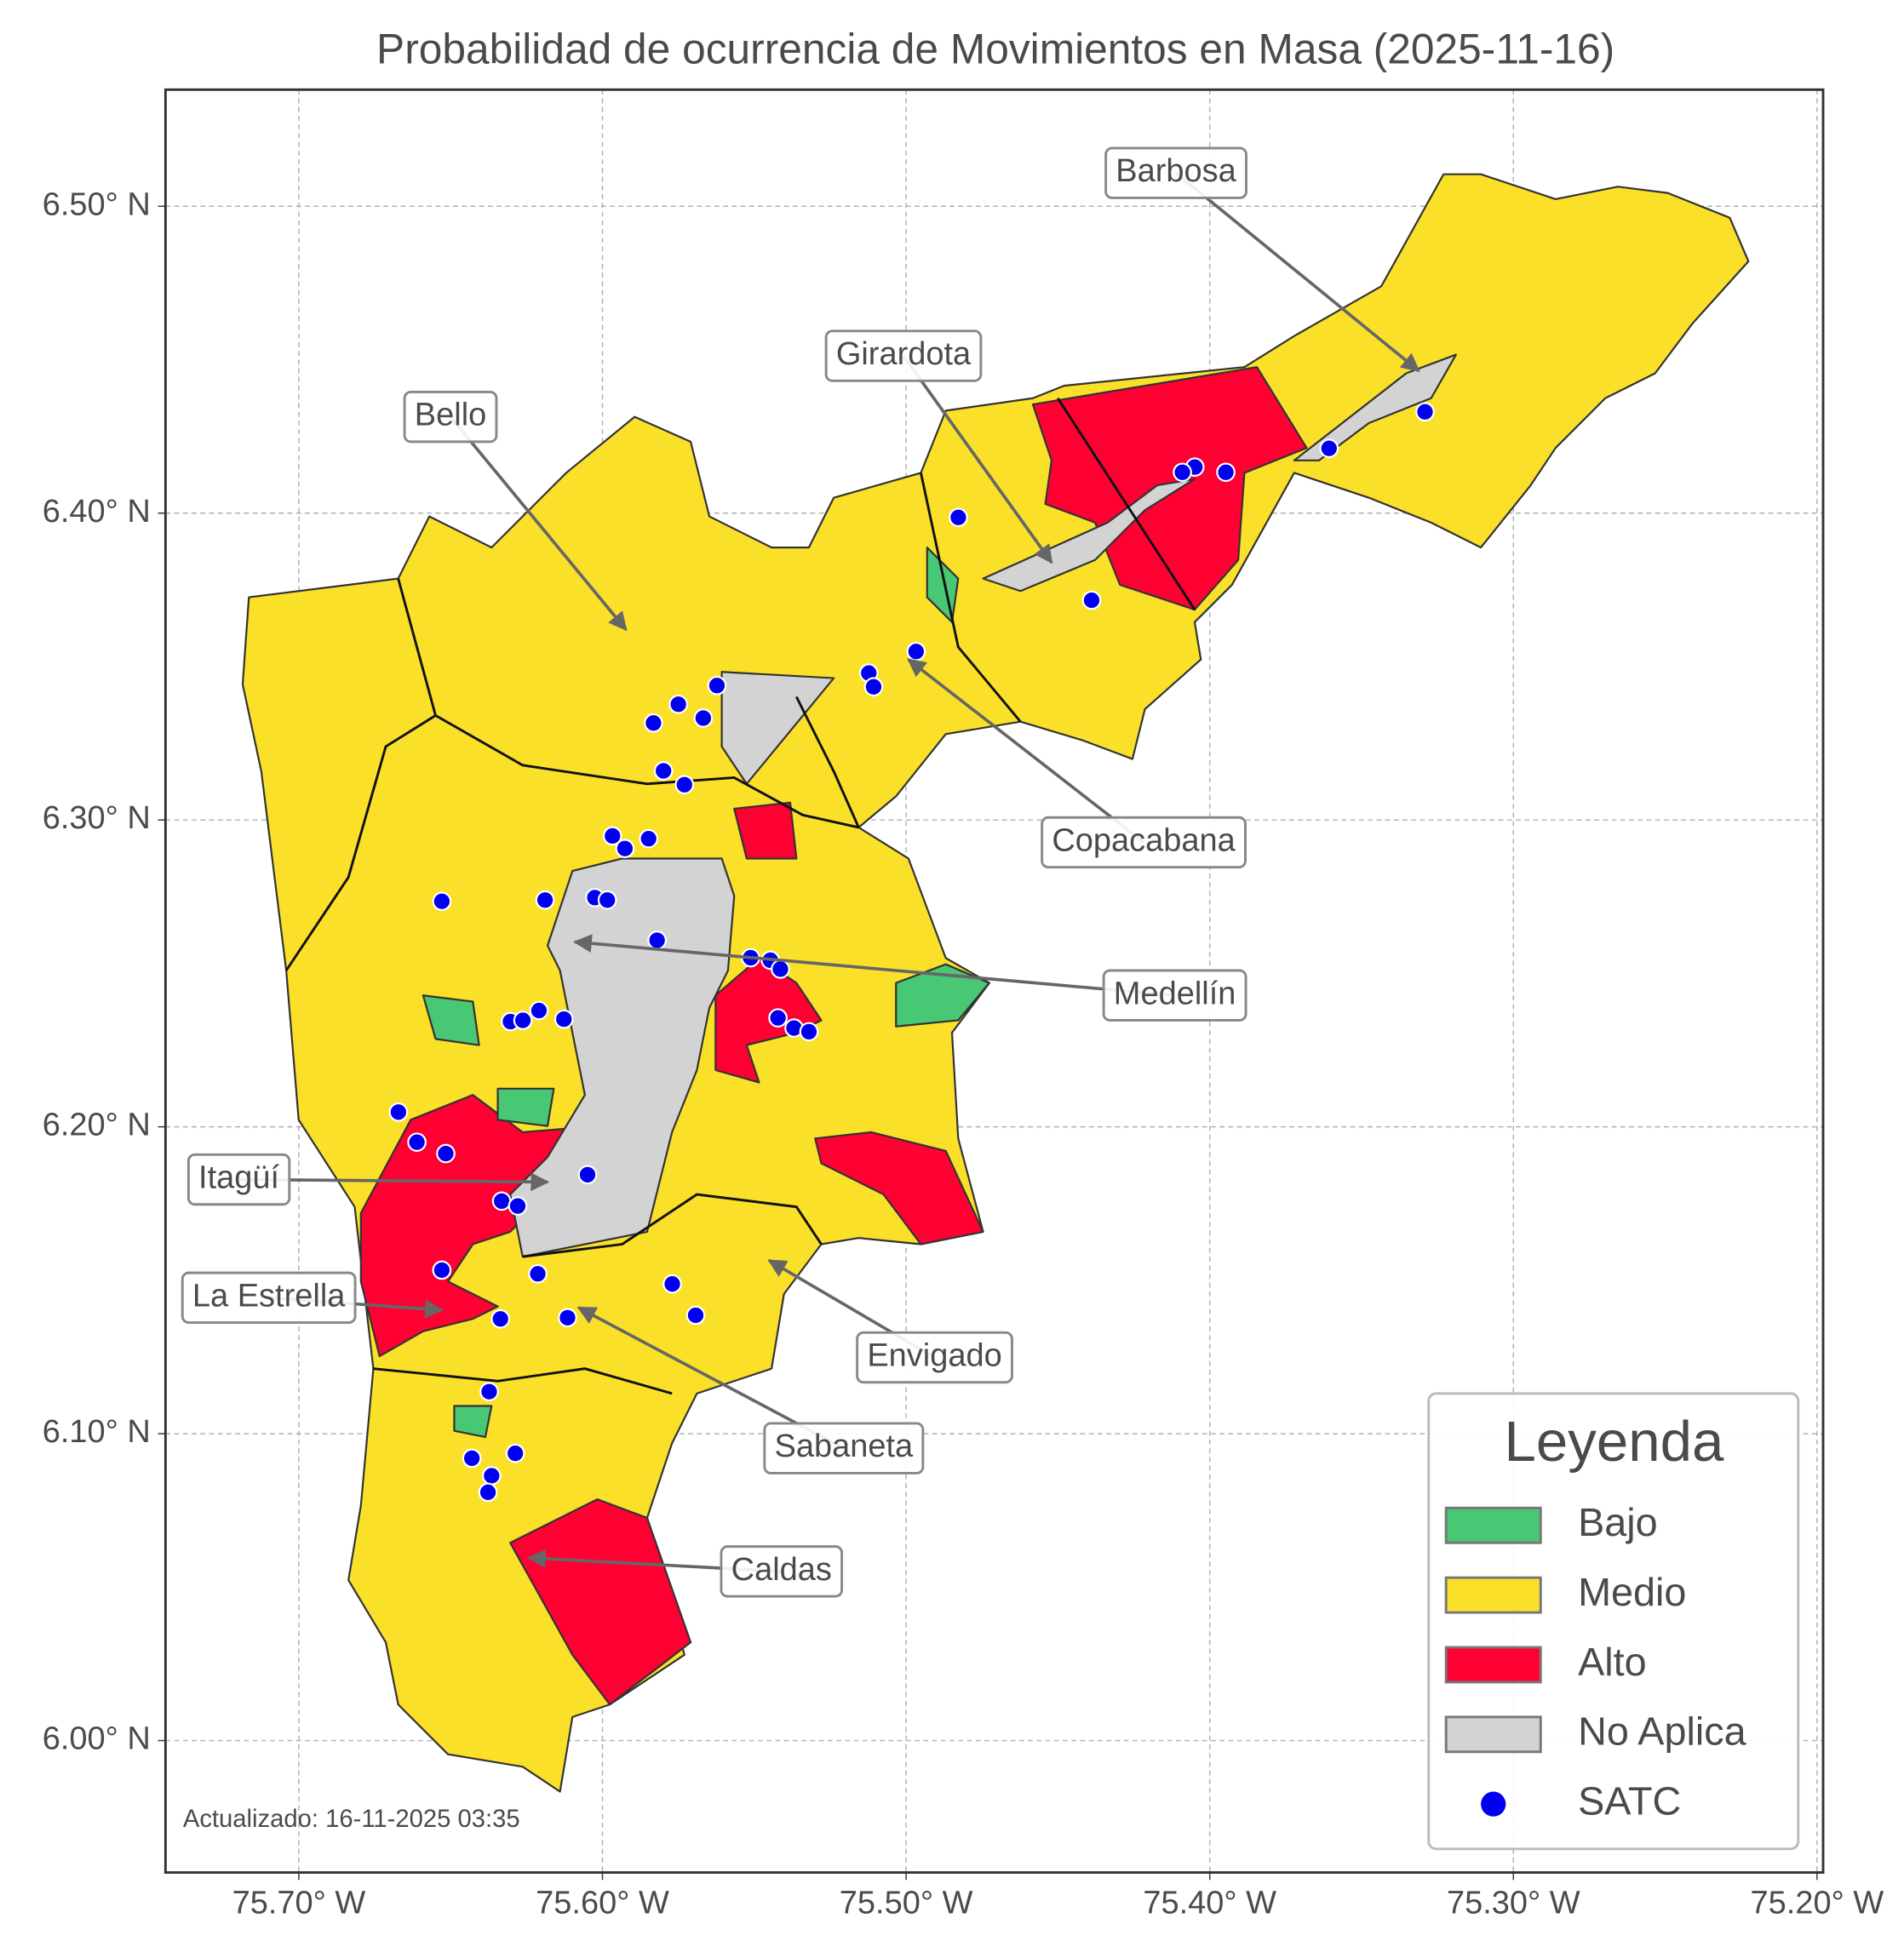  I want to click on legend-label: No Aplica, so click(1662, 1731).